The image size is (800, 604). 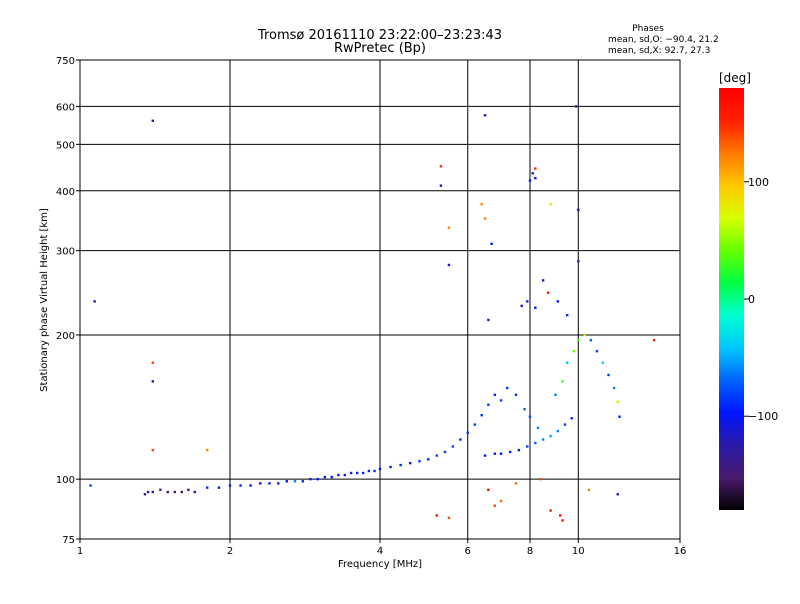 I want to click on stats-heading: Phases, so click(x=648, y=29).